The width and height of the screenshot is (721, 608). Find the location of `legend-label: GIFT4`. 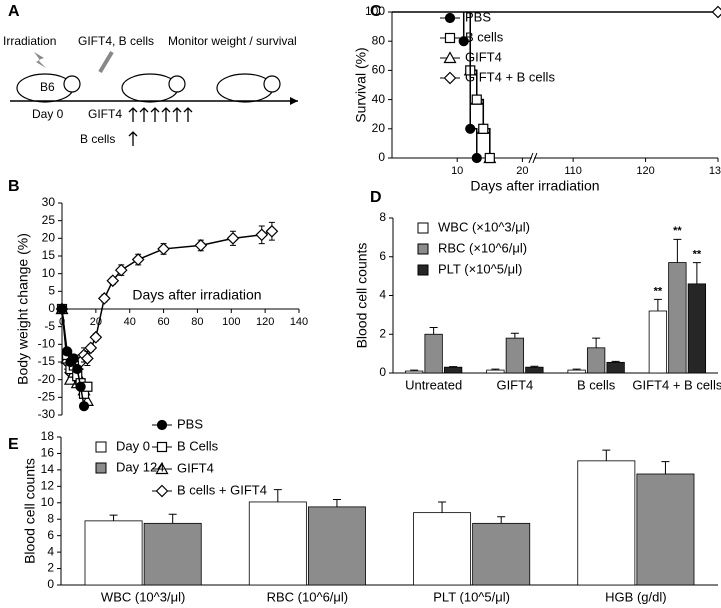

legend-label: GIFT4 is located at coordinates (195, 467).